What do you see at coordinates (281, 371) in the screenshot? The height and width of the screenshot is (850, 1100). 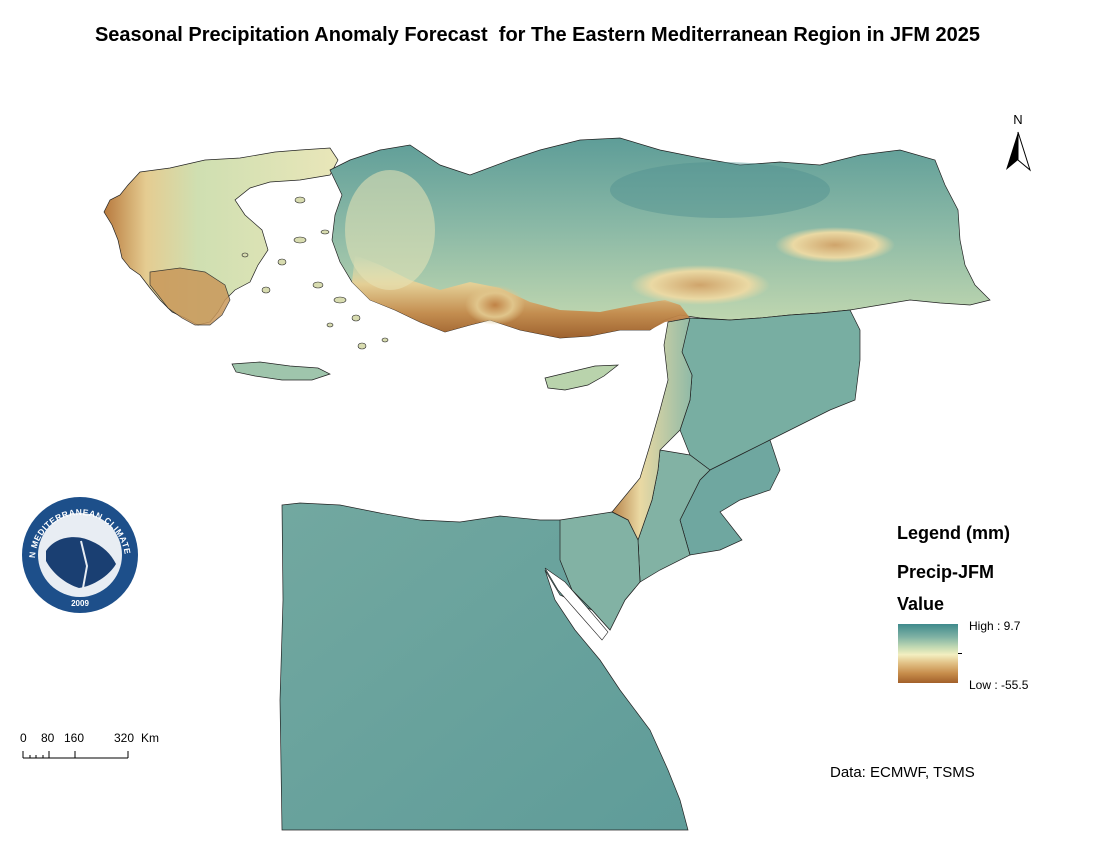 I see `crete-island` at bounding box center [281, 371].